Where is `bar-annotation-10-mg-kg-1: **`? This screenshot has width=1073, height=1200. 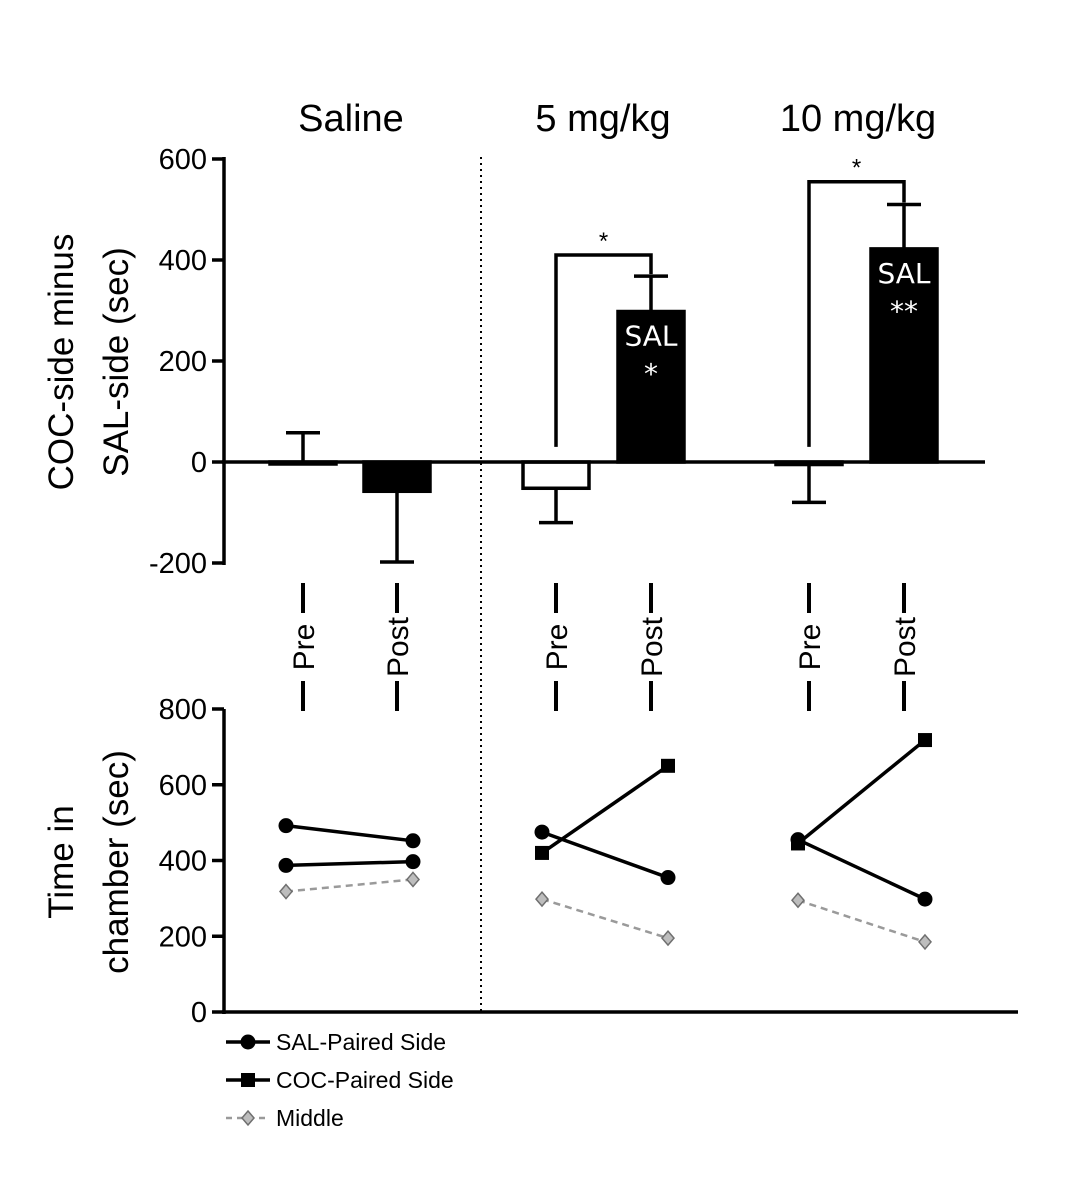 bar-annotation-10-mg-kg-1: ** is located at coordinates (904, 311).